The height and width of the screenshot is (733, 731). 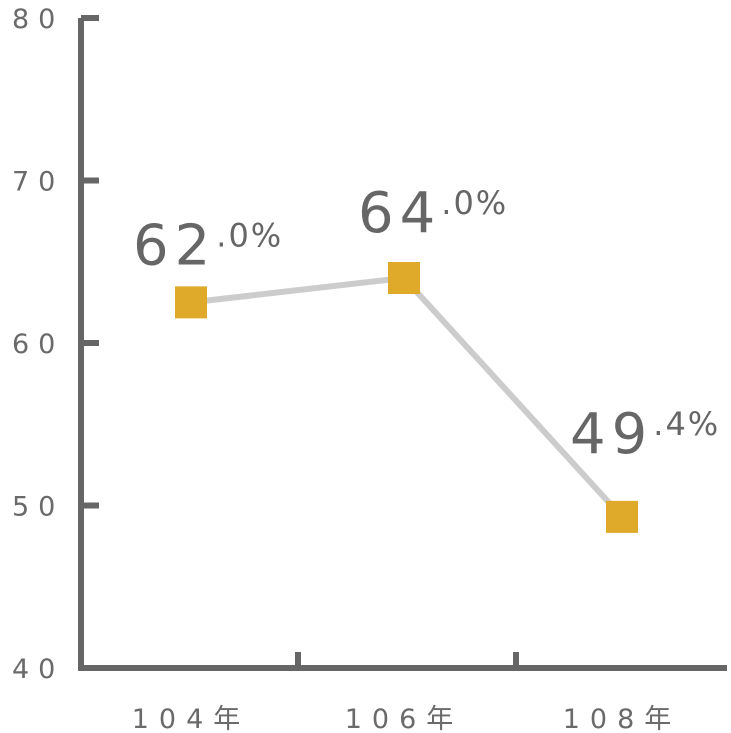 I want to click on data-label-integer: 62, so click(x=174, y=245).